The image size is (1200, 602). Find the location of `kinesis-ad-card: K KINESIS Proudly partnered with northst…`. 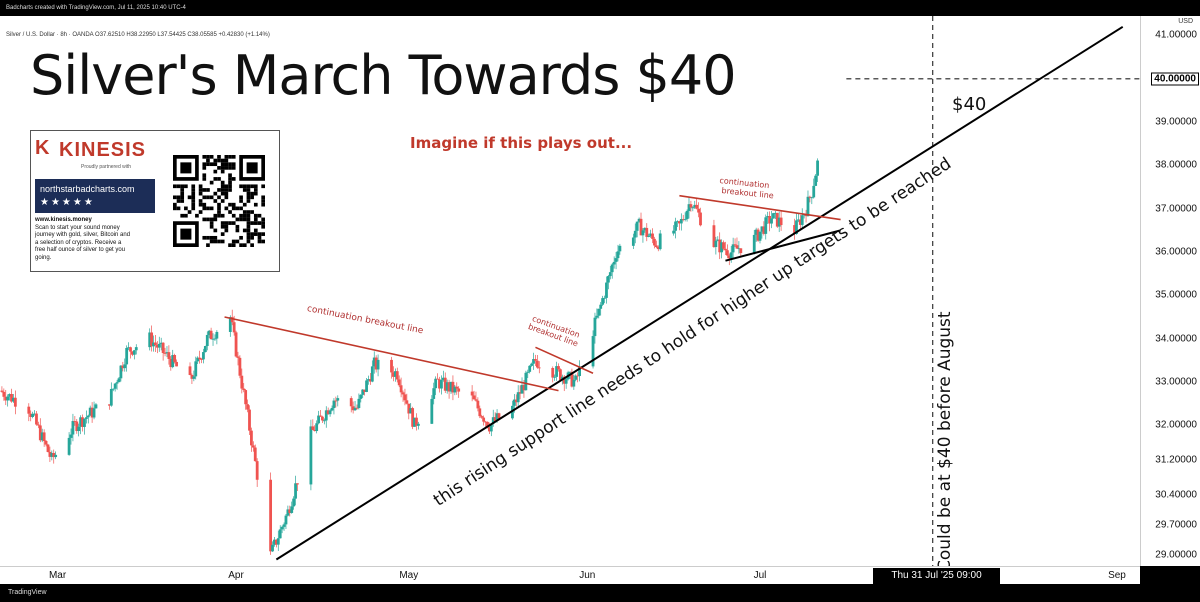

kinesis-ad-card: K KINESIS Proudly partnered with northst… is located at coordinates (155, 201).